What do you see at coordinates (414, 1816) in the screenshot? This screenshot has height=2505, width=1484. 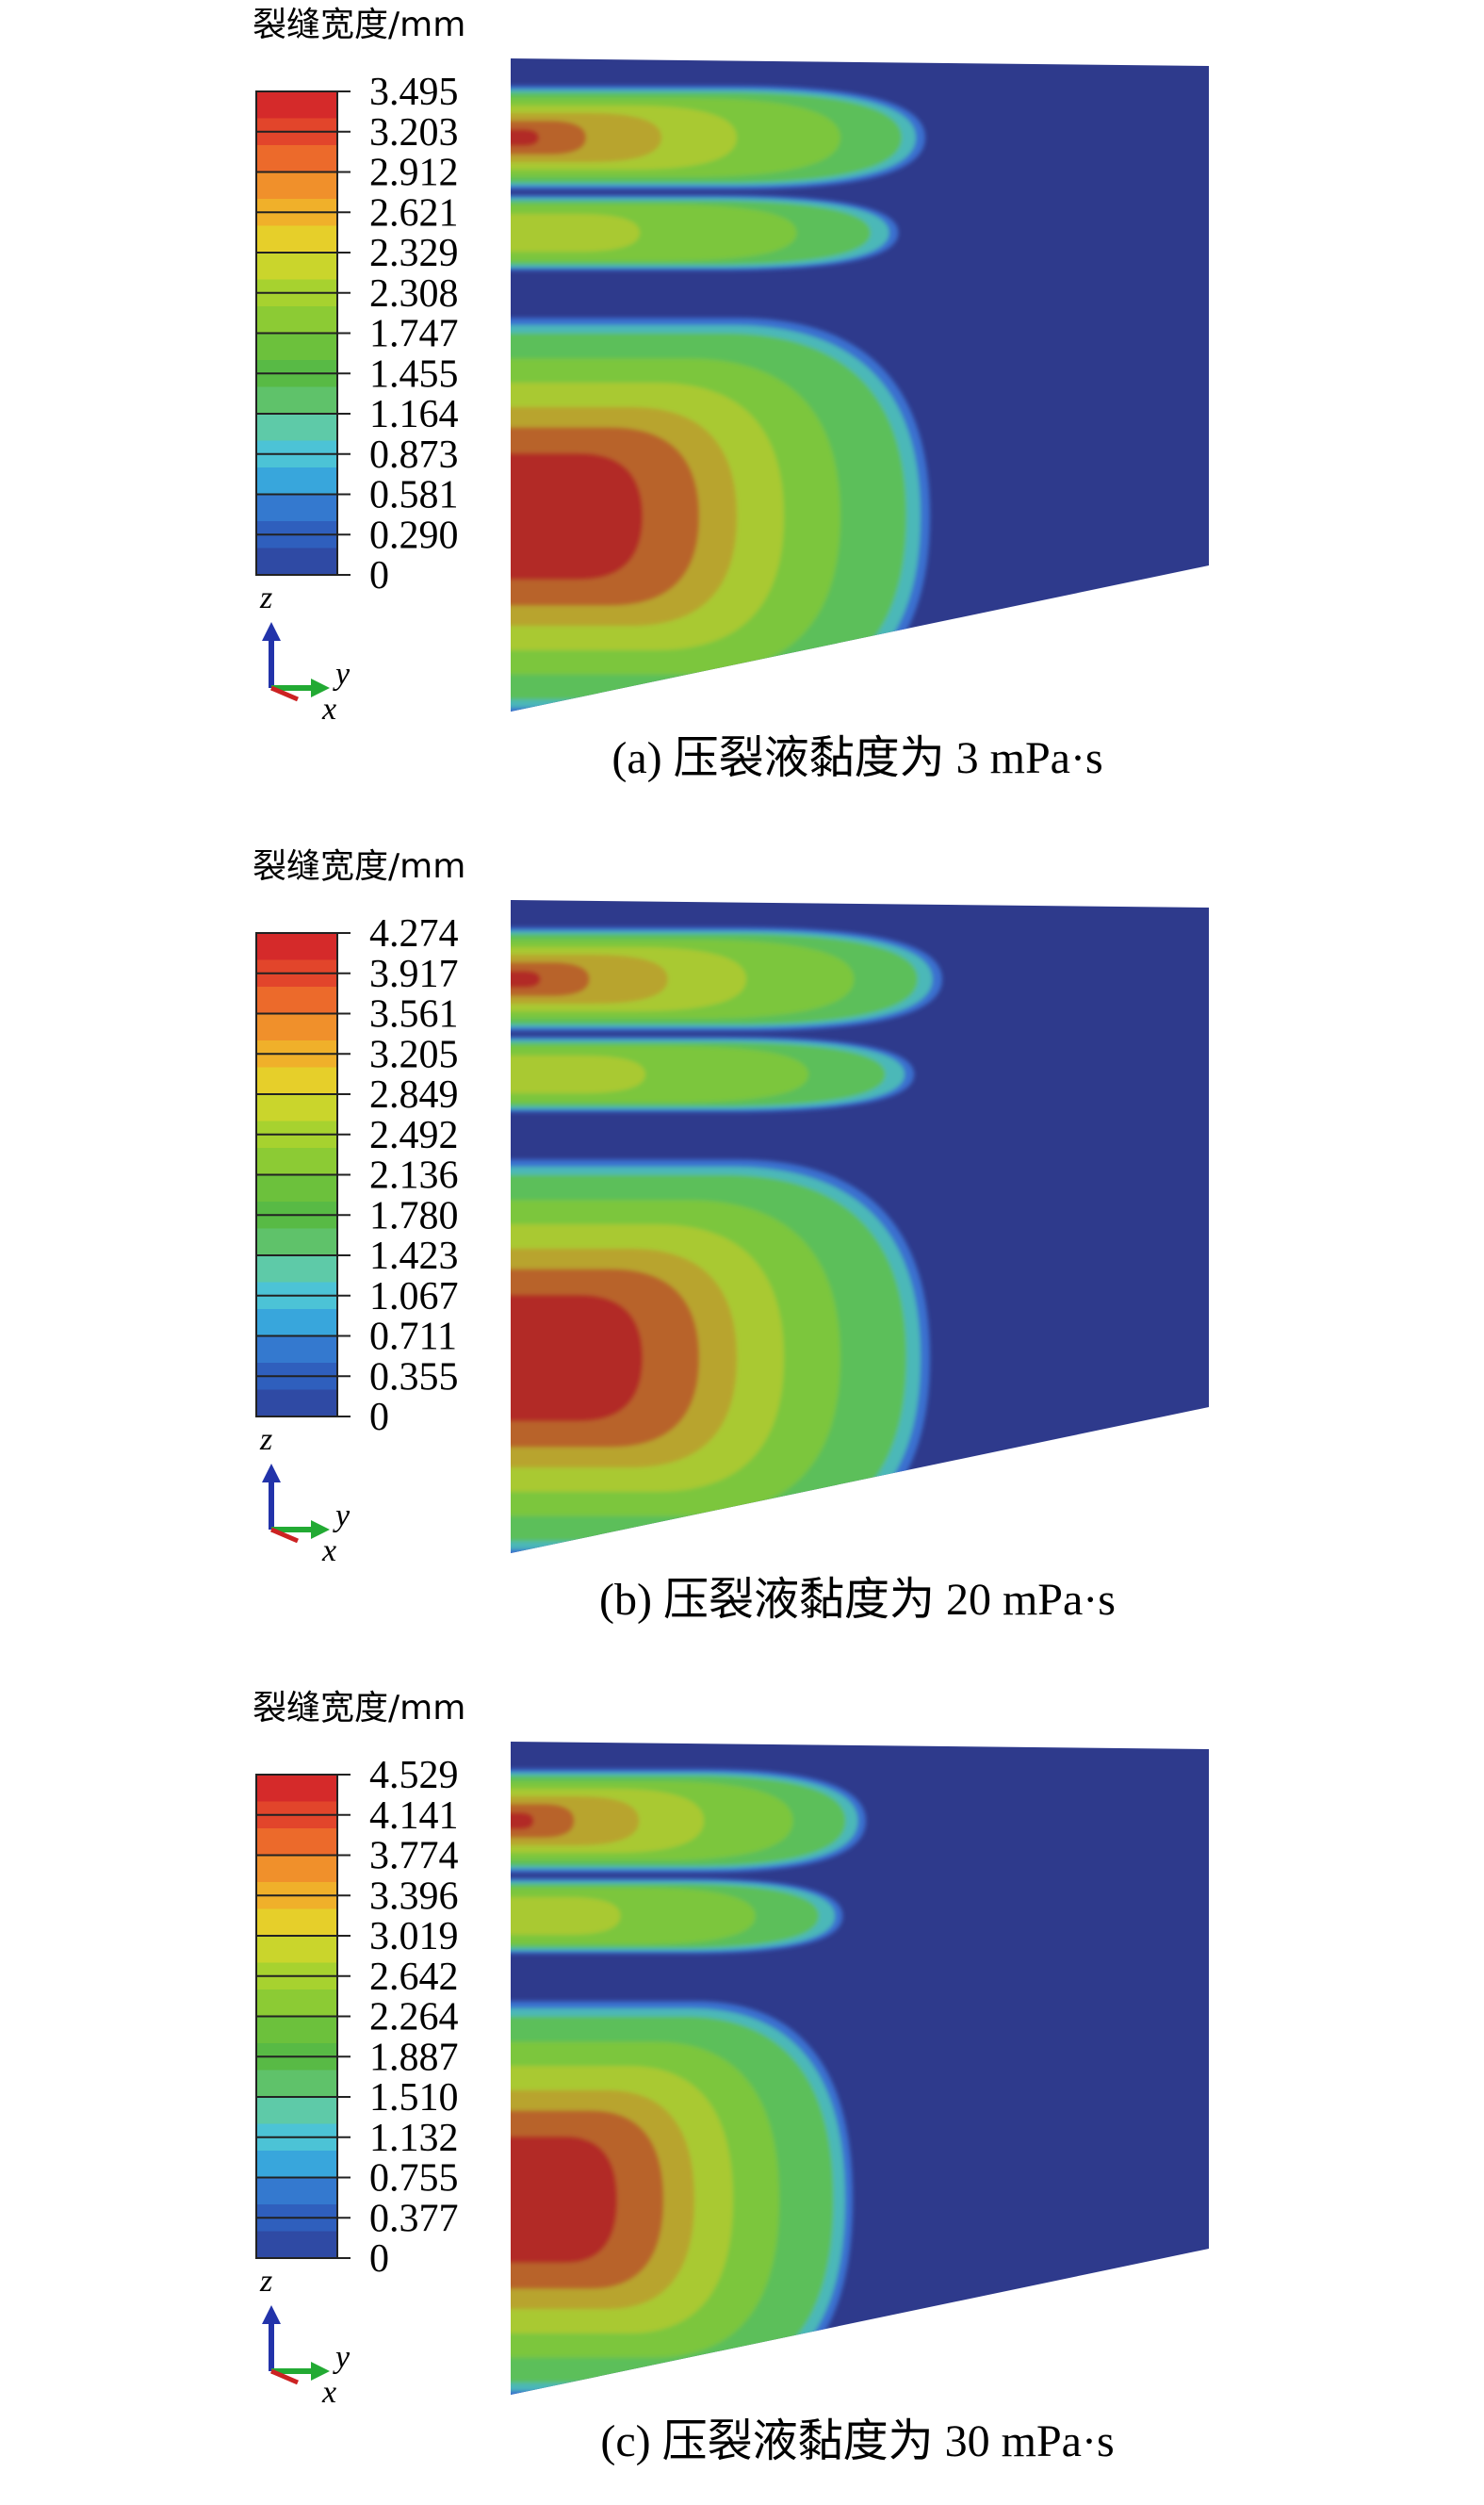 I see `tick-label: 4.141` at bounding box center [414, 1816].